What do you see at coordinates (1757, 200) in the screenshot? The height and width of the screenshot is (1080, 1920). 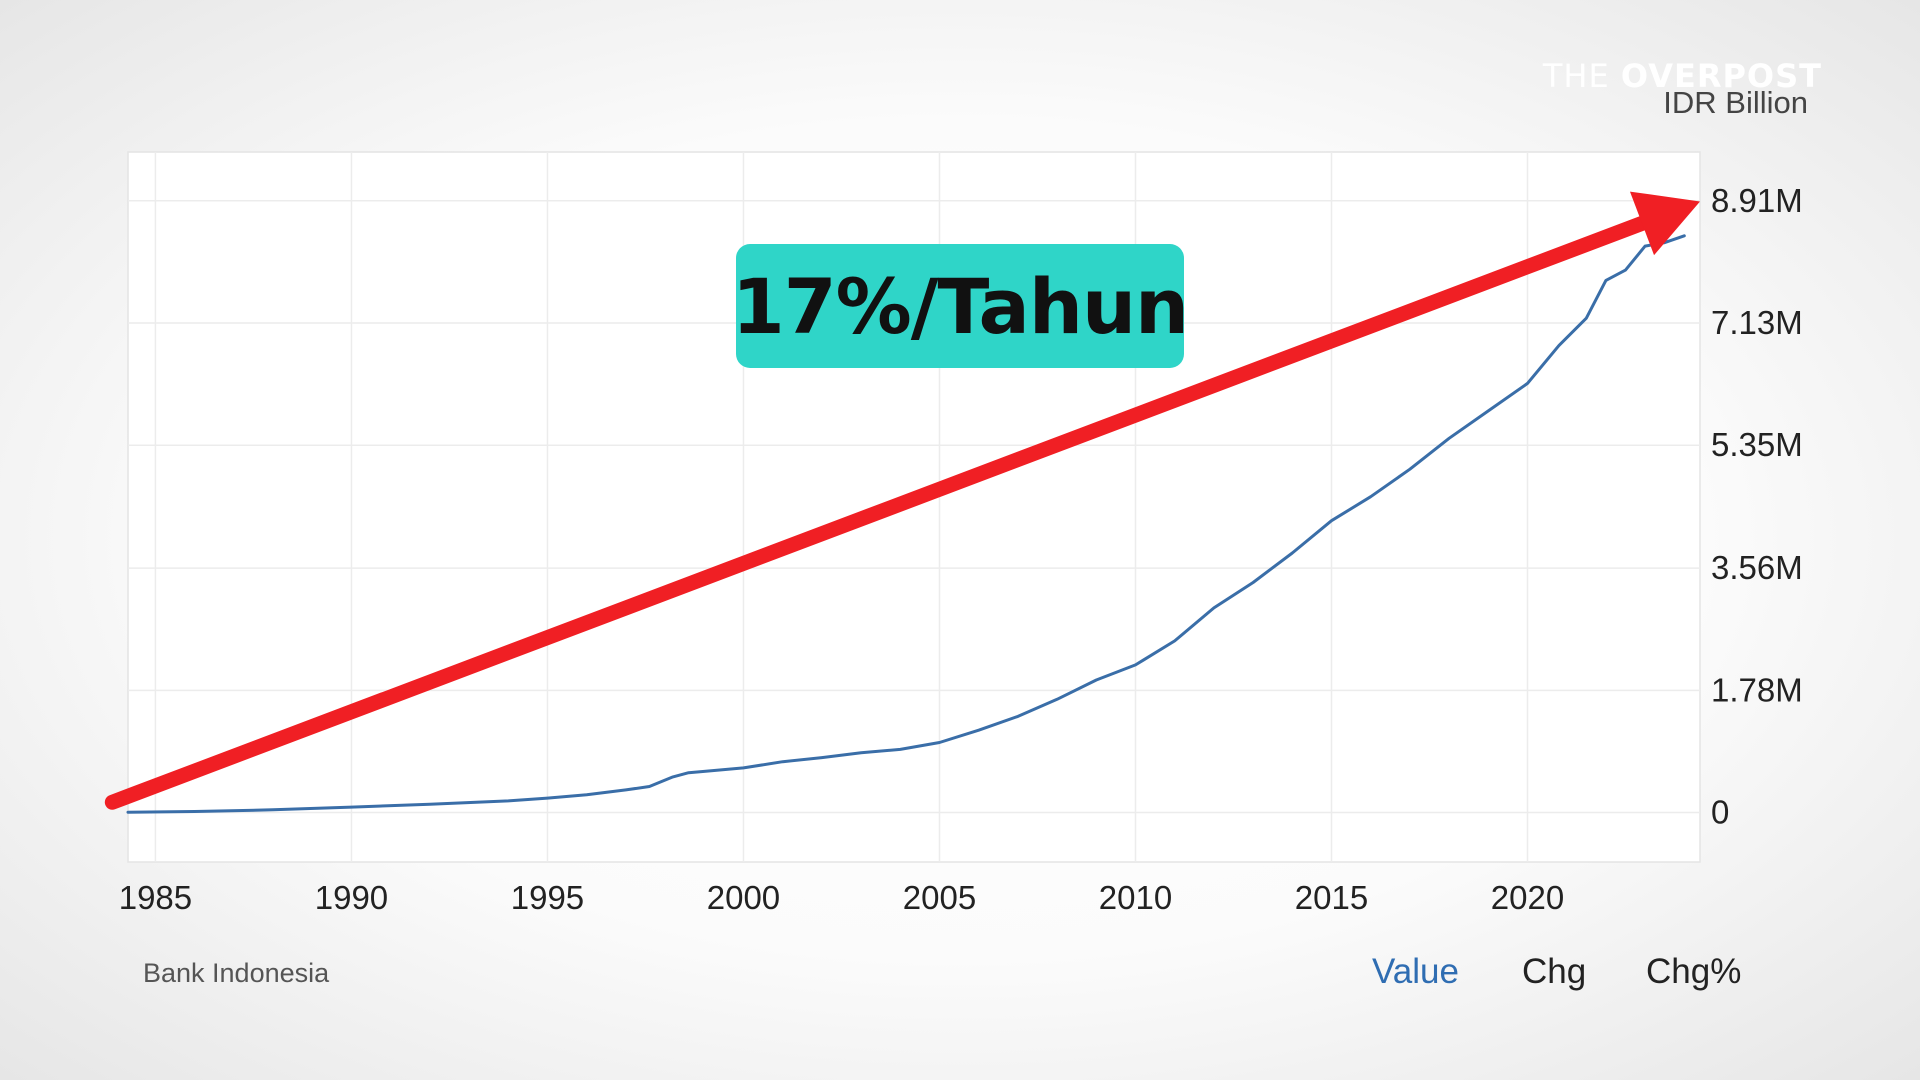 I see `y-tick-label: 8.91M` at bounding box center [1757, 200].